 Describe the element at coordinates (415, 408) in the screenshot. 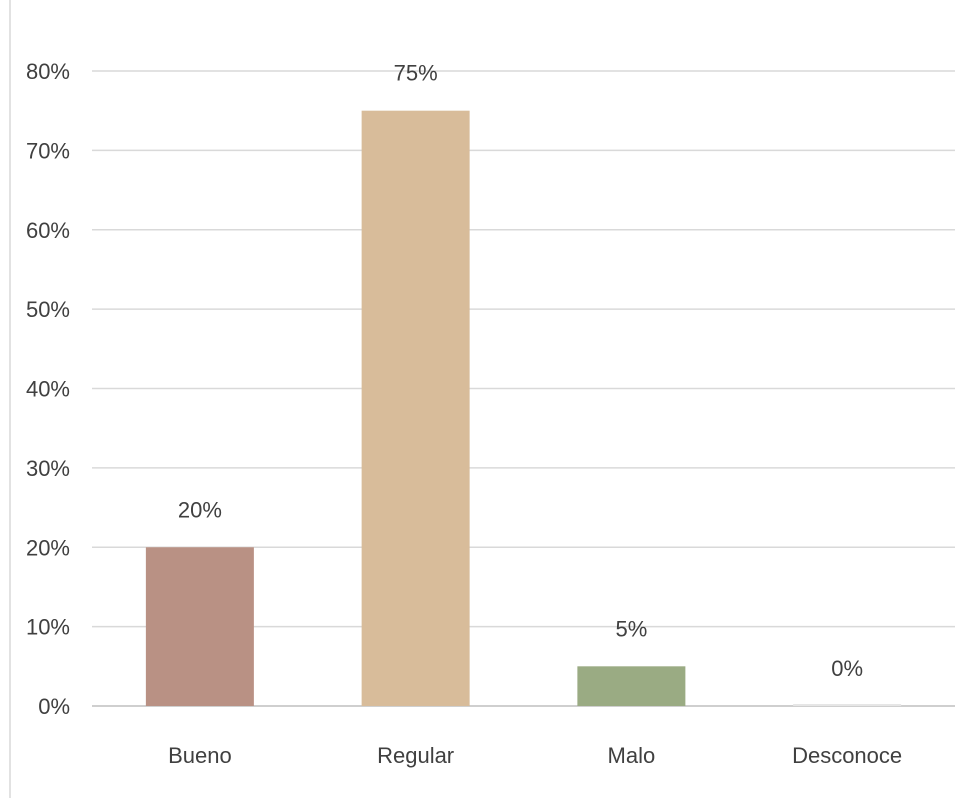

I see `bar-regular` at that location.